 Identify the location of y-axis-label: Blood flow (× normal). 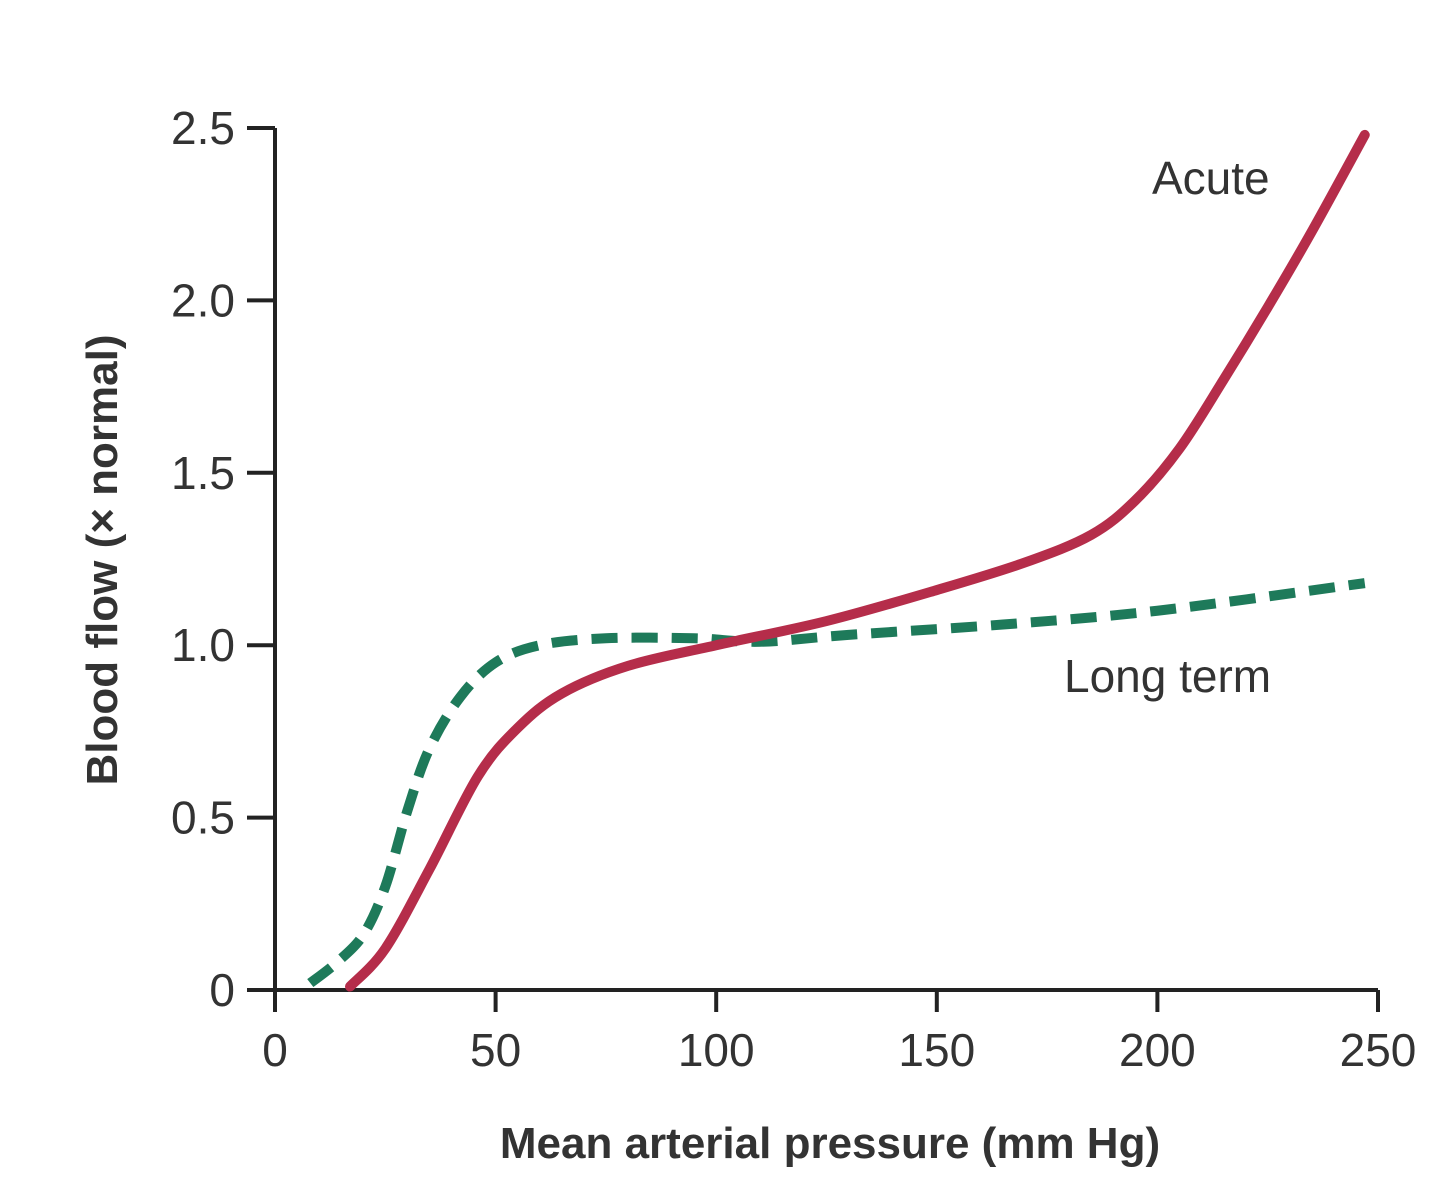
(102, 560).